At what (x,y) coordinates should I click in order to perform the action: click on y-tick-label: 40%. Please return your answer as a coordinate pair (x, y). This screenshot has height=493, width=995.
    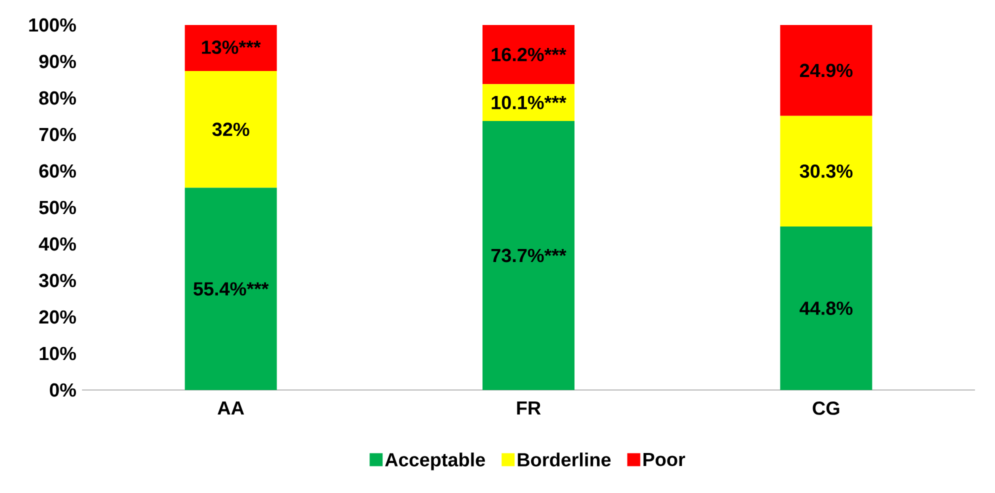
    Looking at the image, I should click on (57, 244).